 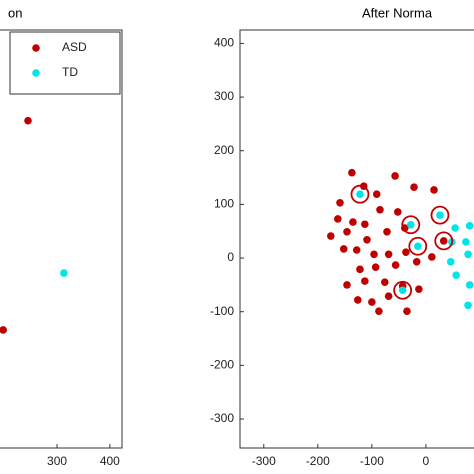 I want to click on legend-box, so click(x=65, y=63).